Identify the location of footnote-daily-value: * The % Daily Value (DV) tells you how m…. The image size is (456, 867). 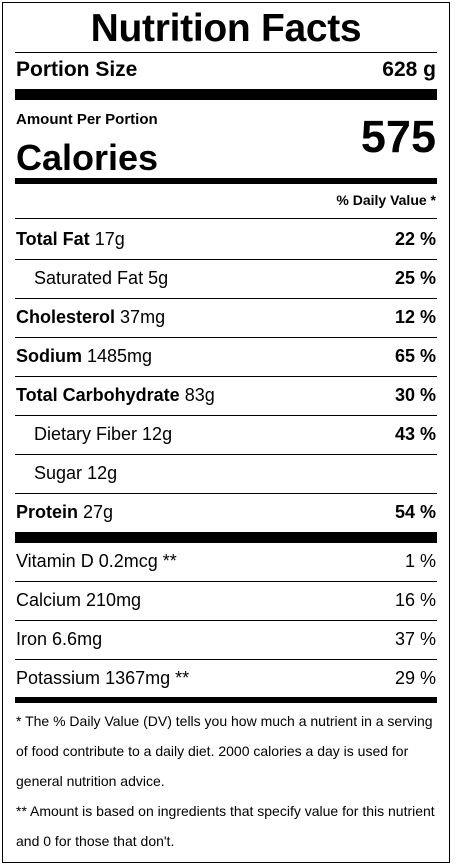
(224, 751).